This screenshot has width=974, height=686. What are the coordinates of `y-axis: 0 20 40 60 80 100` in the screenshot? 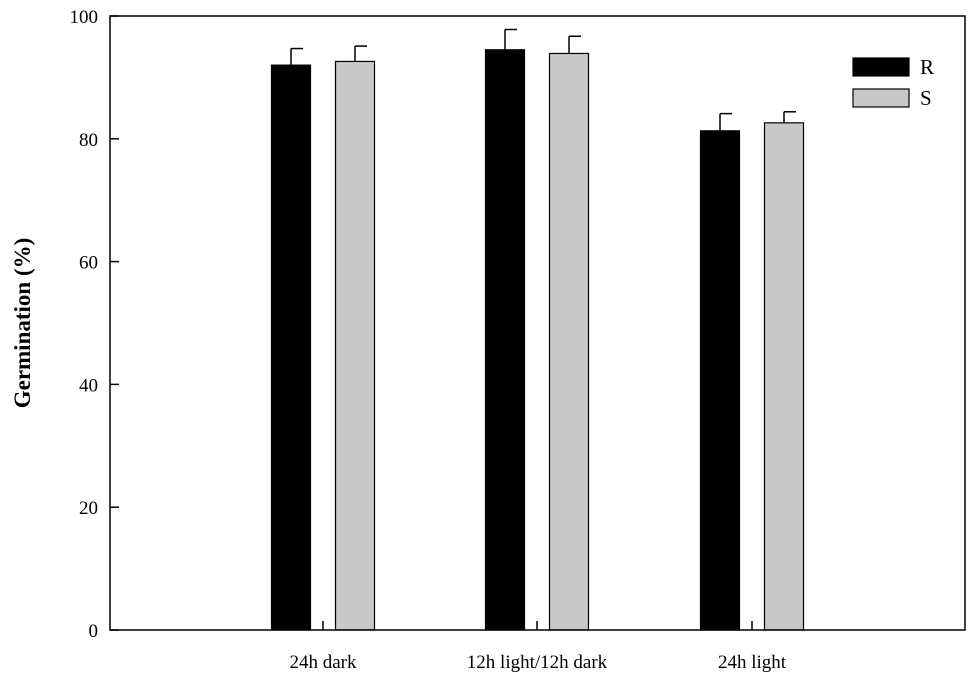 It's located at (94, 324).